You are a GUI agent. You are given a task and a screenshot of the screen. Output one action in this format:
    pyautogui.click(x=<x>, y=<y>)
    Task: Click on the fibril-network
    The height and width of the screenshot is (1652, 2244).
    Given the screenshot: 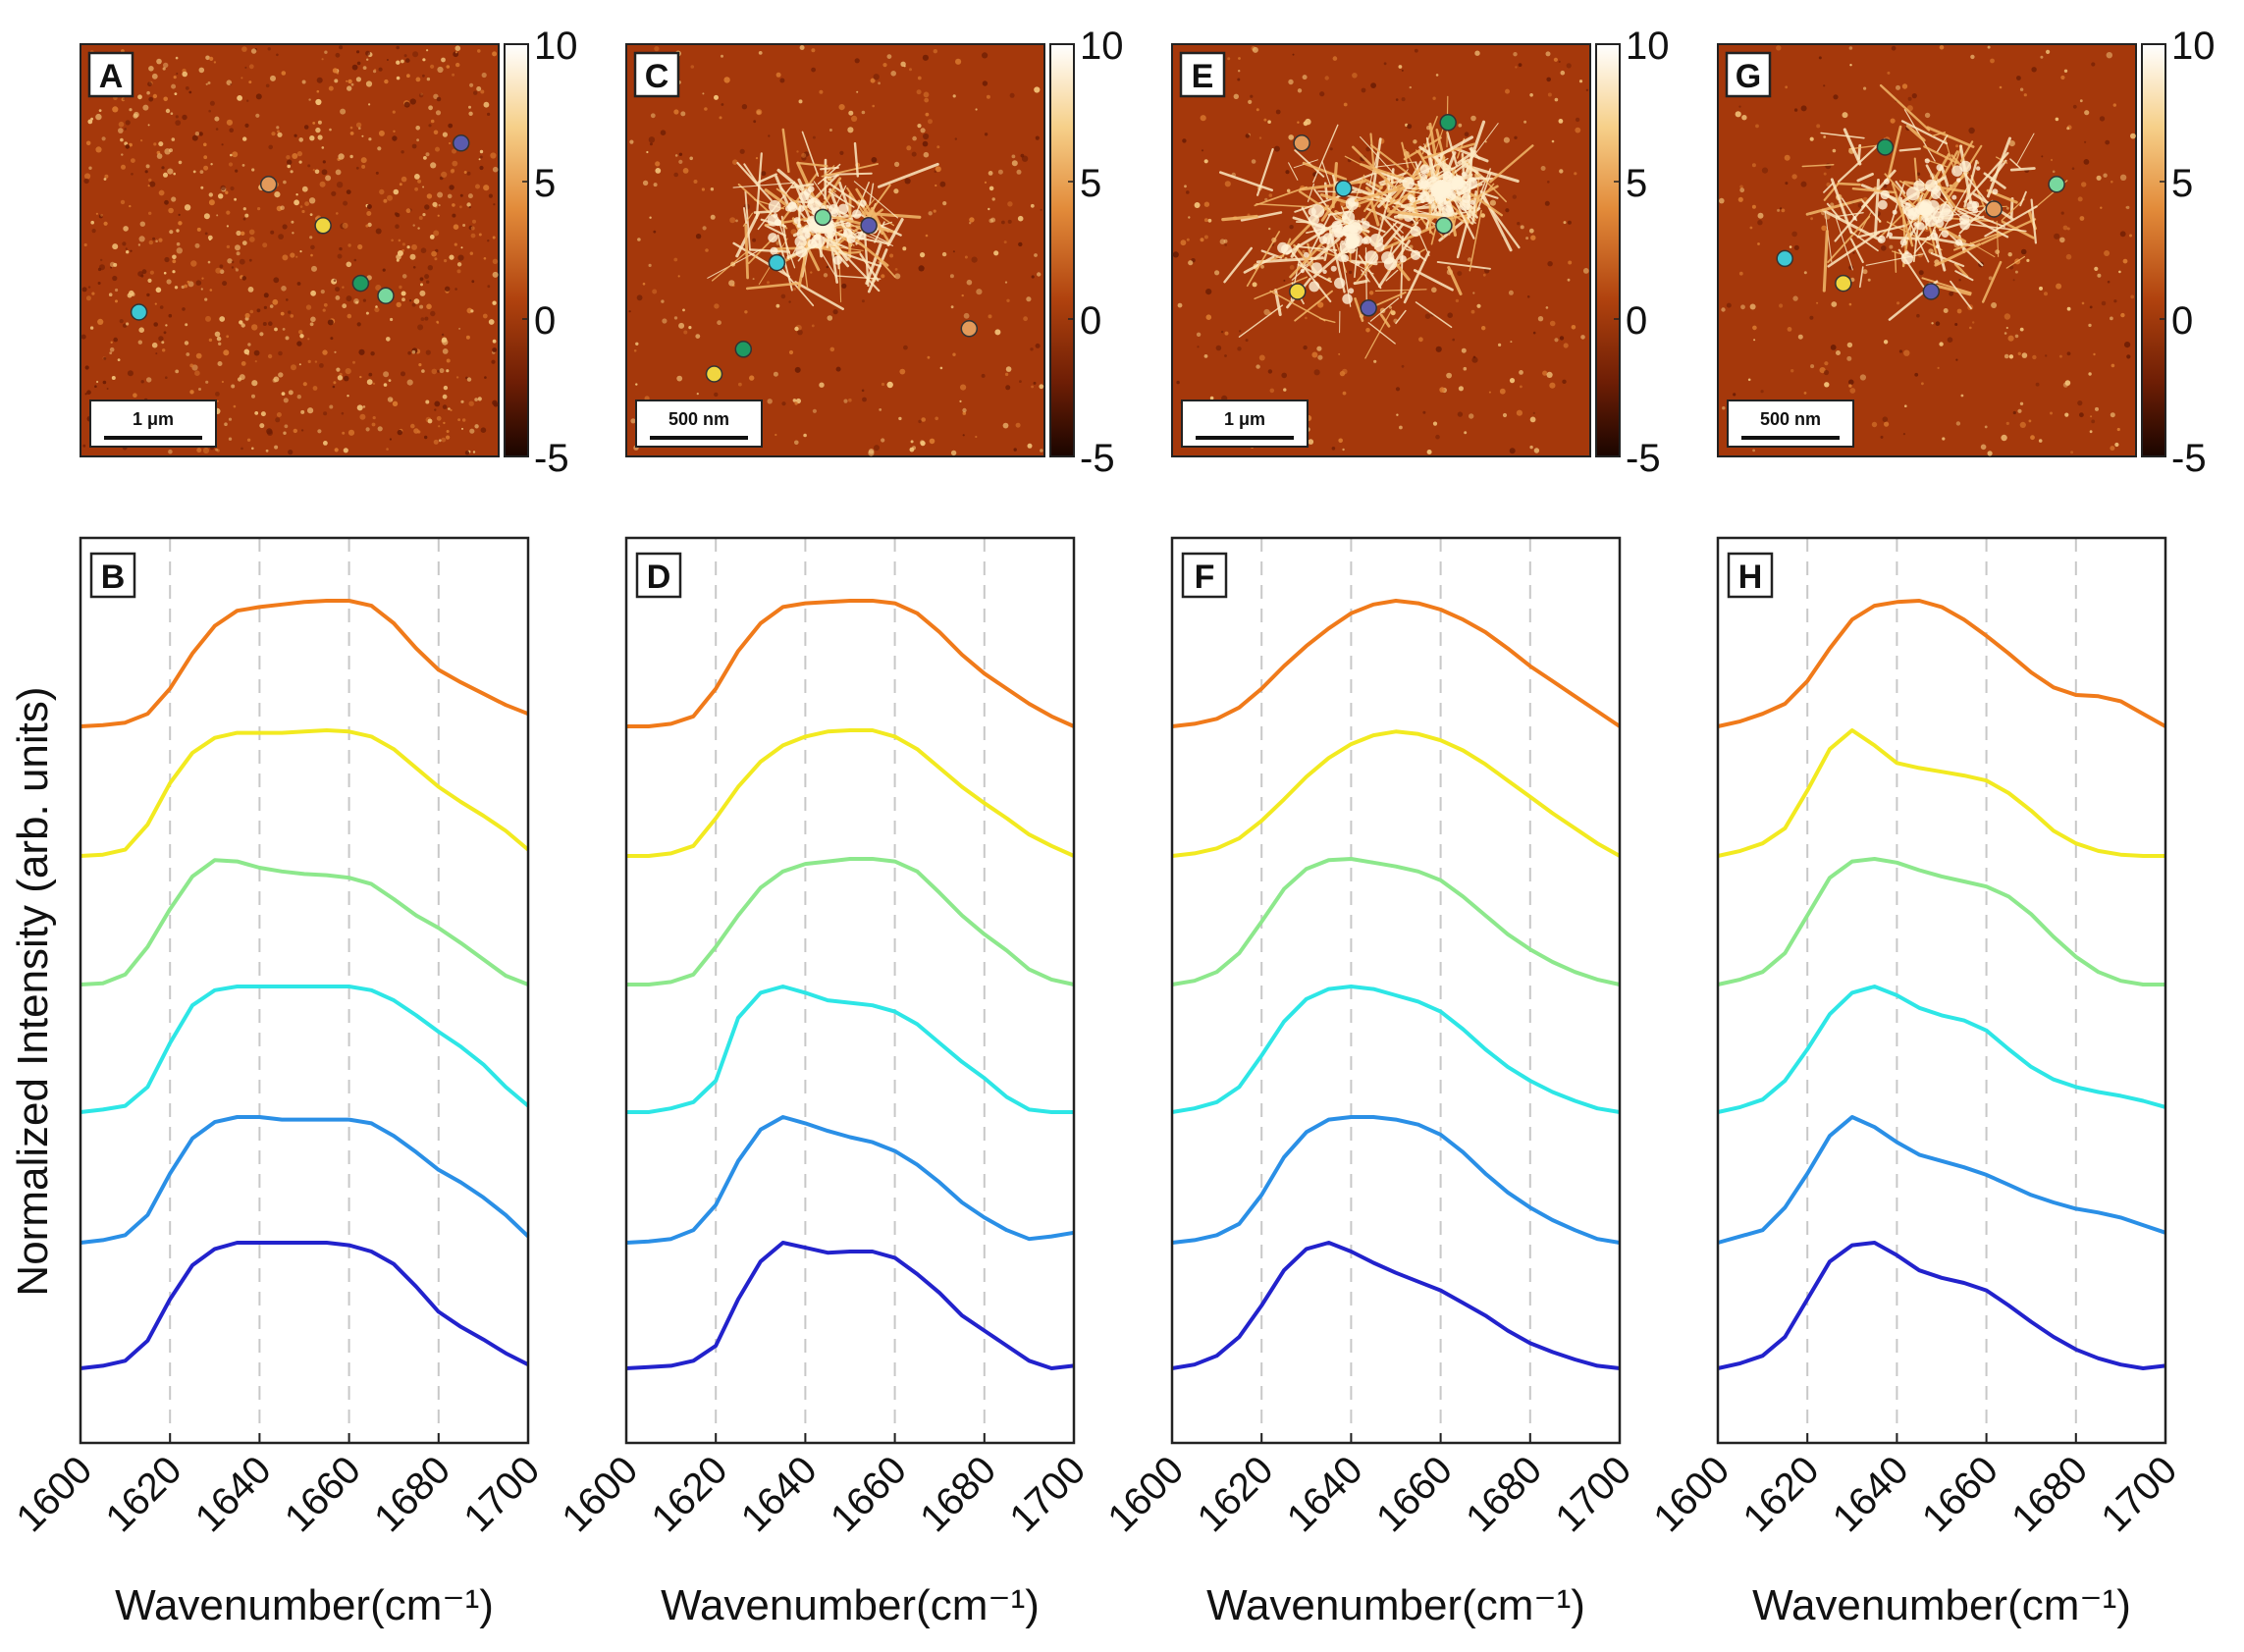 What is the action you would take?
    pyautogui.click(x=823, y=219)
    